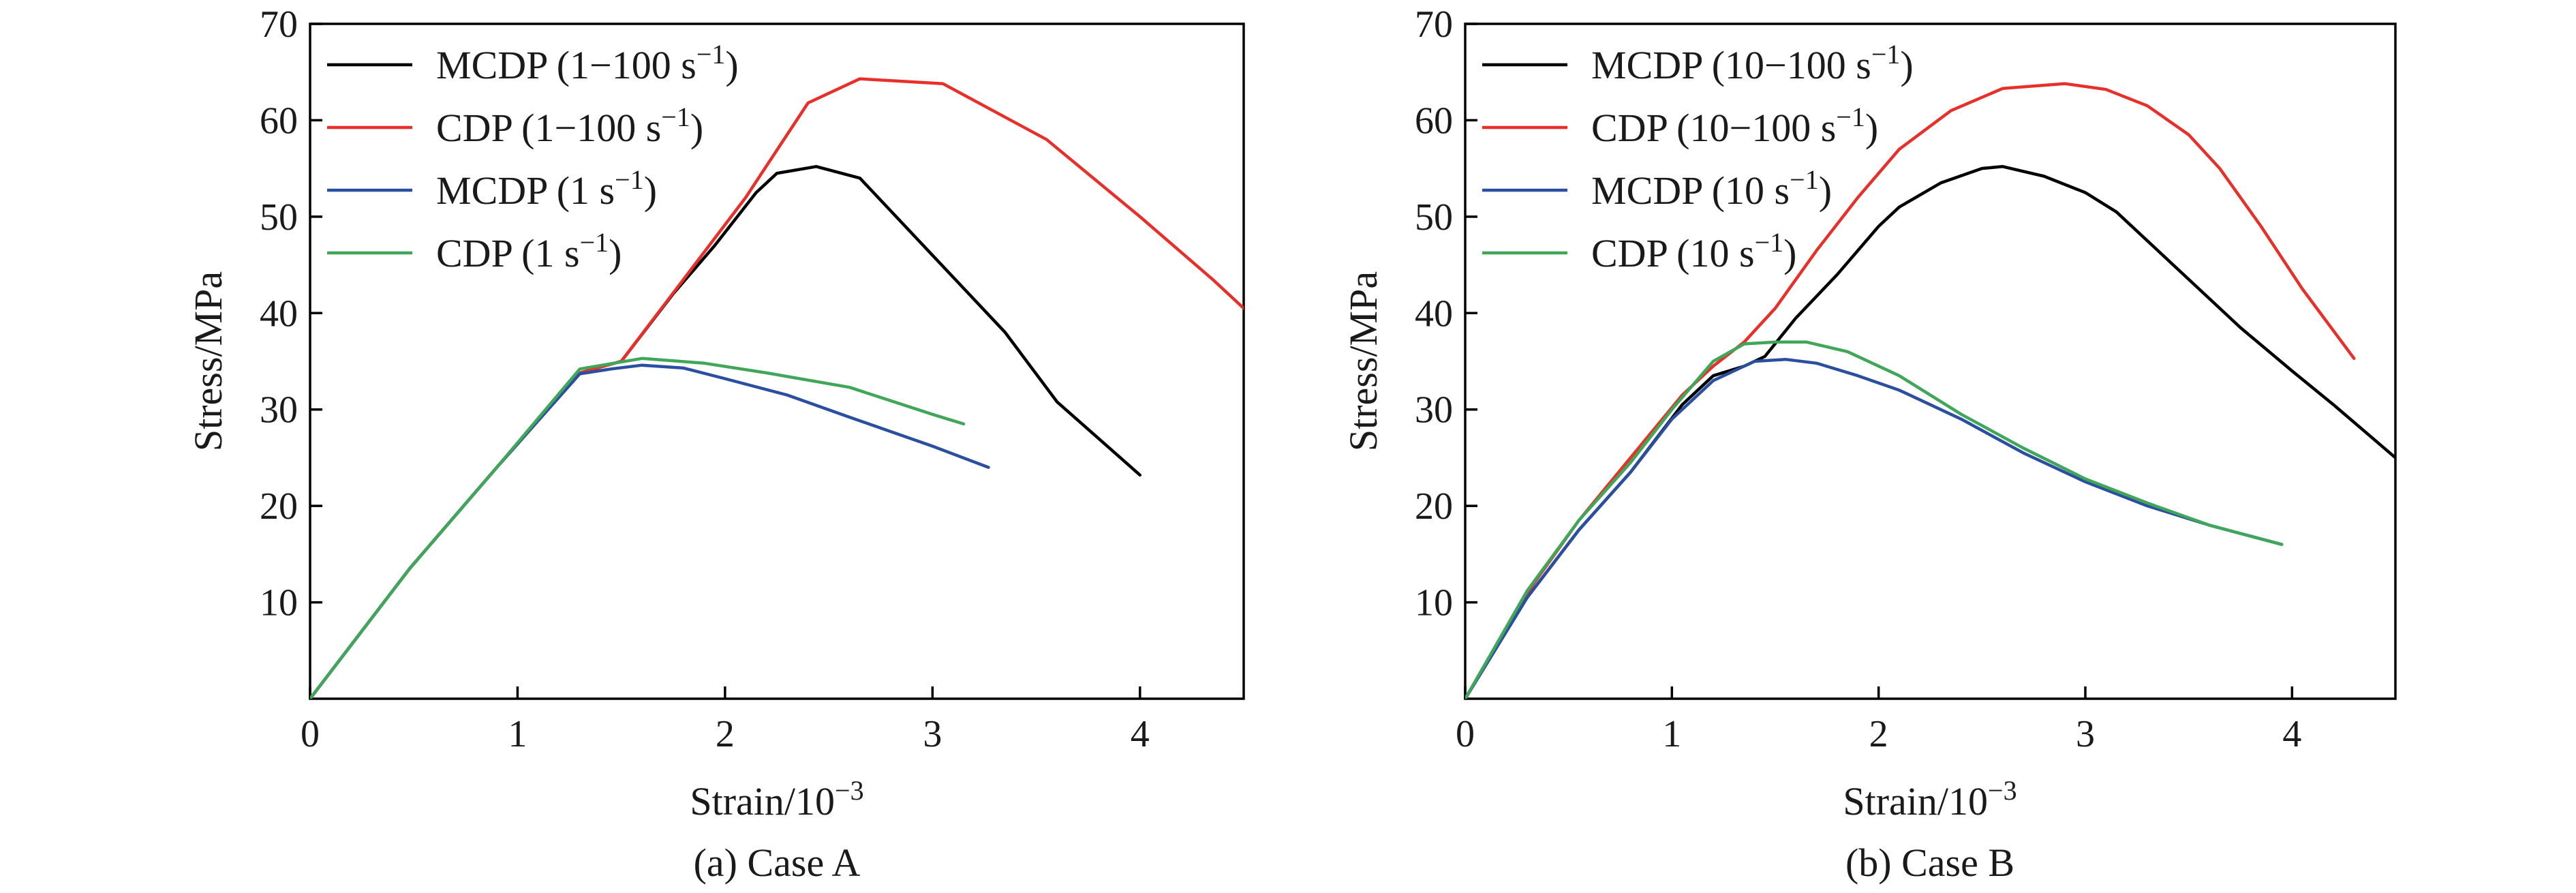  I want to click on panel-caption: (a) Case A, so click(777, 863).